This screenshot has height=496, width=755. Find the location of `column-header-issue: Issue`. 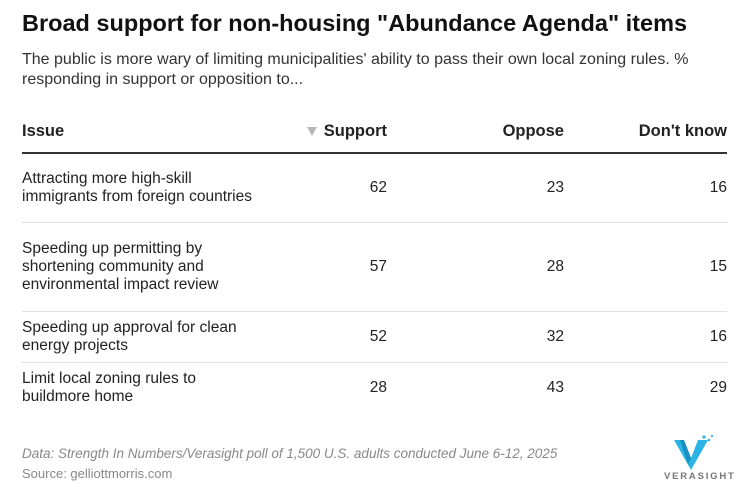

column-header-issue: Issue is located at coordinates (43, 131).